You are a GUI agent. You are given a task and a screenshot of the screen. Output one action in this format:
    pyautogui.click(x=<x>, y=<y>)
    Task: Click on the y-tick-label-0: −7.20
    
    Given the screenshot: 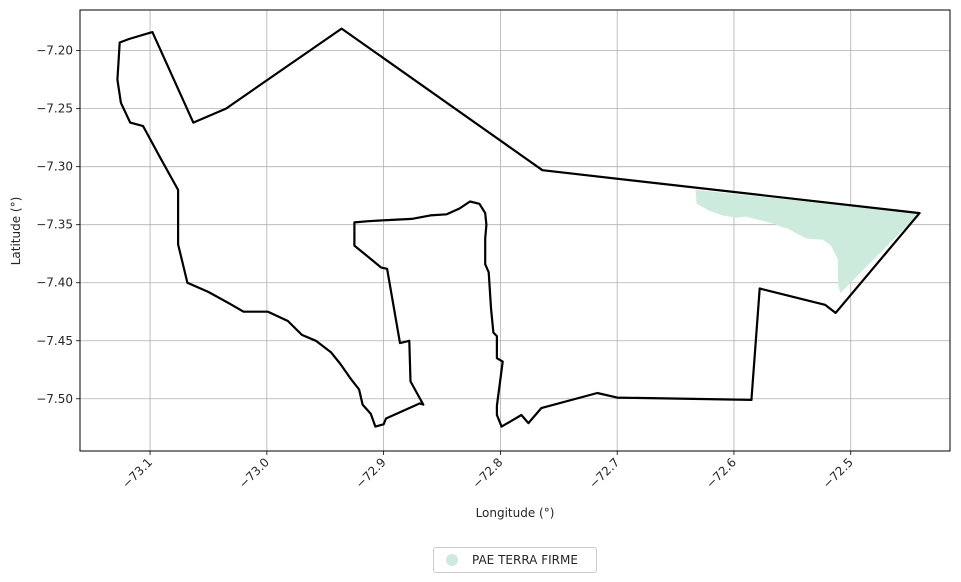 What is the action you would take?
    pyautogui.click(x=54, y=51)
    